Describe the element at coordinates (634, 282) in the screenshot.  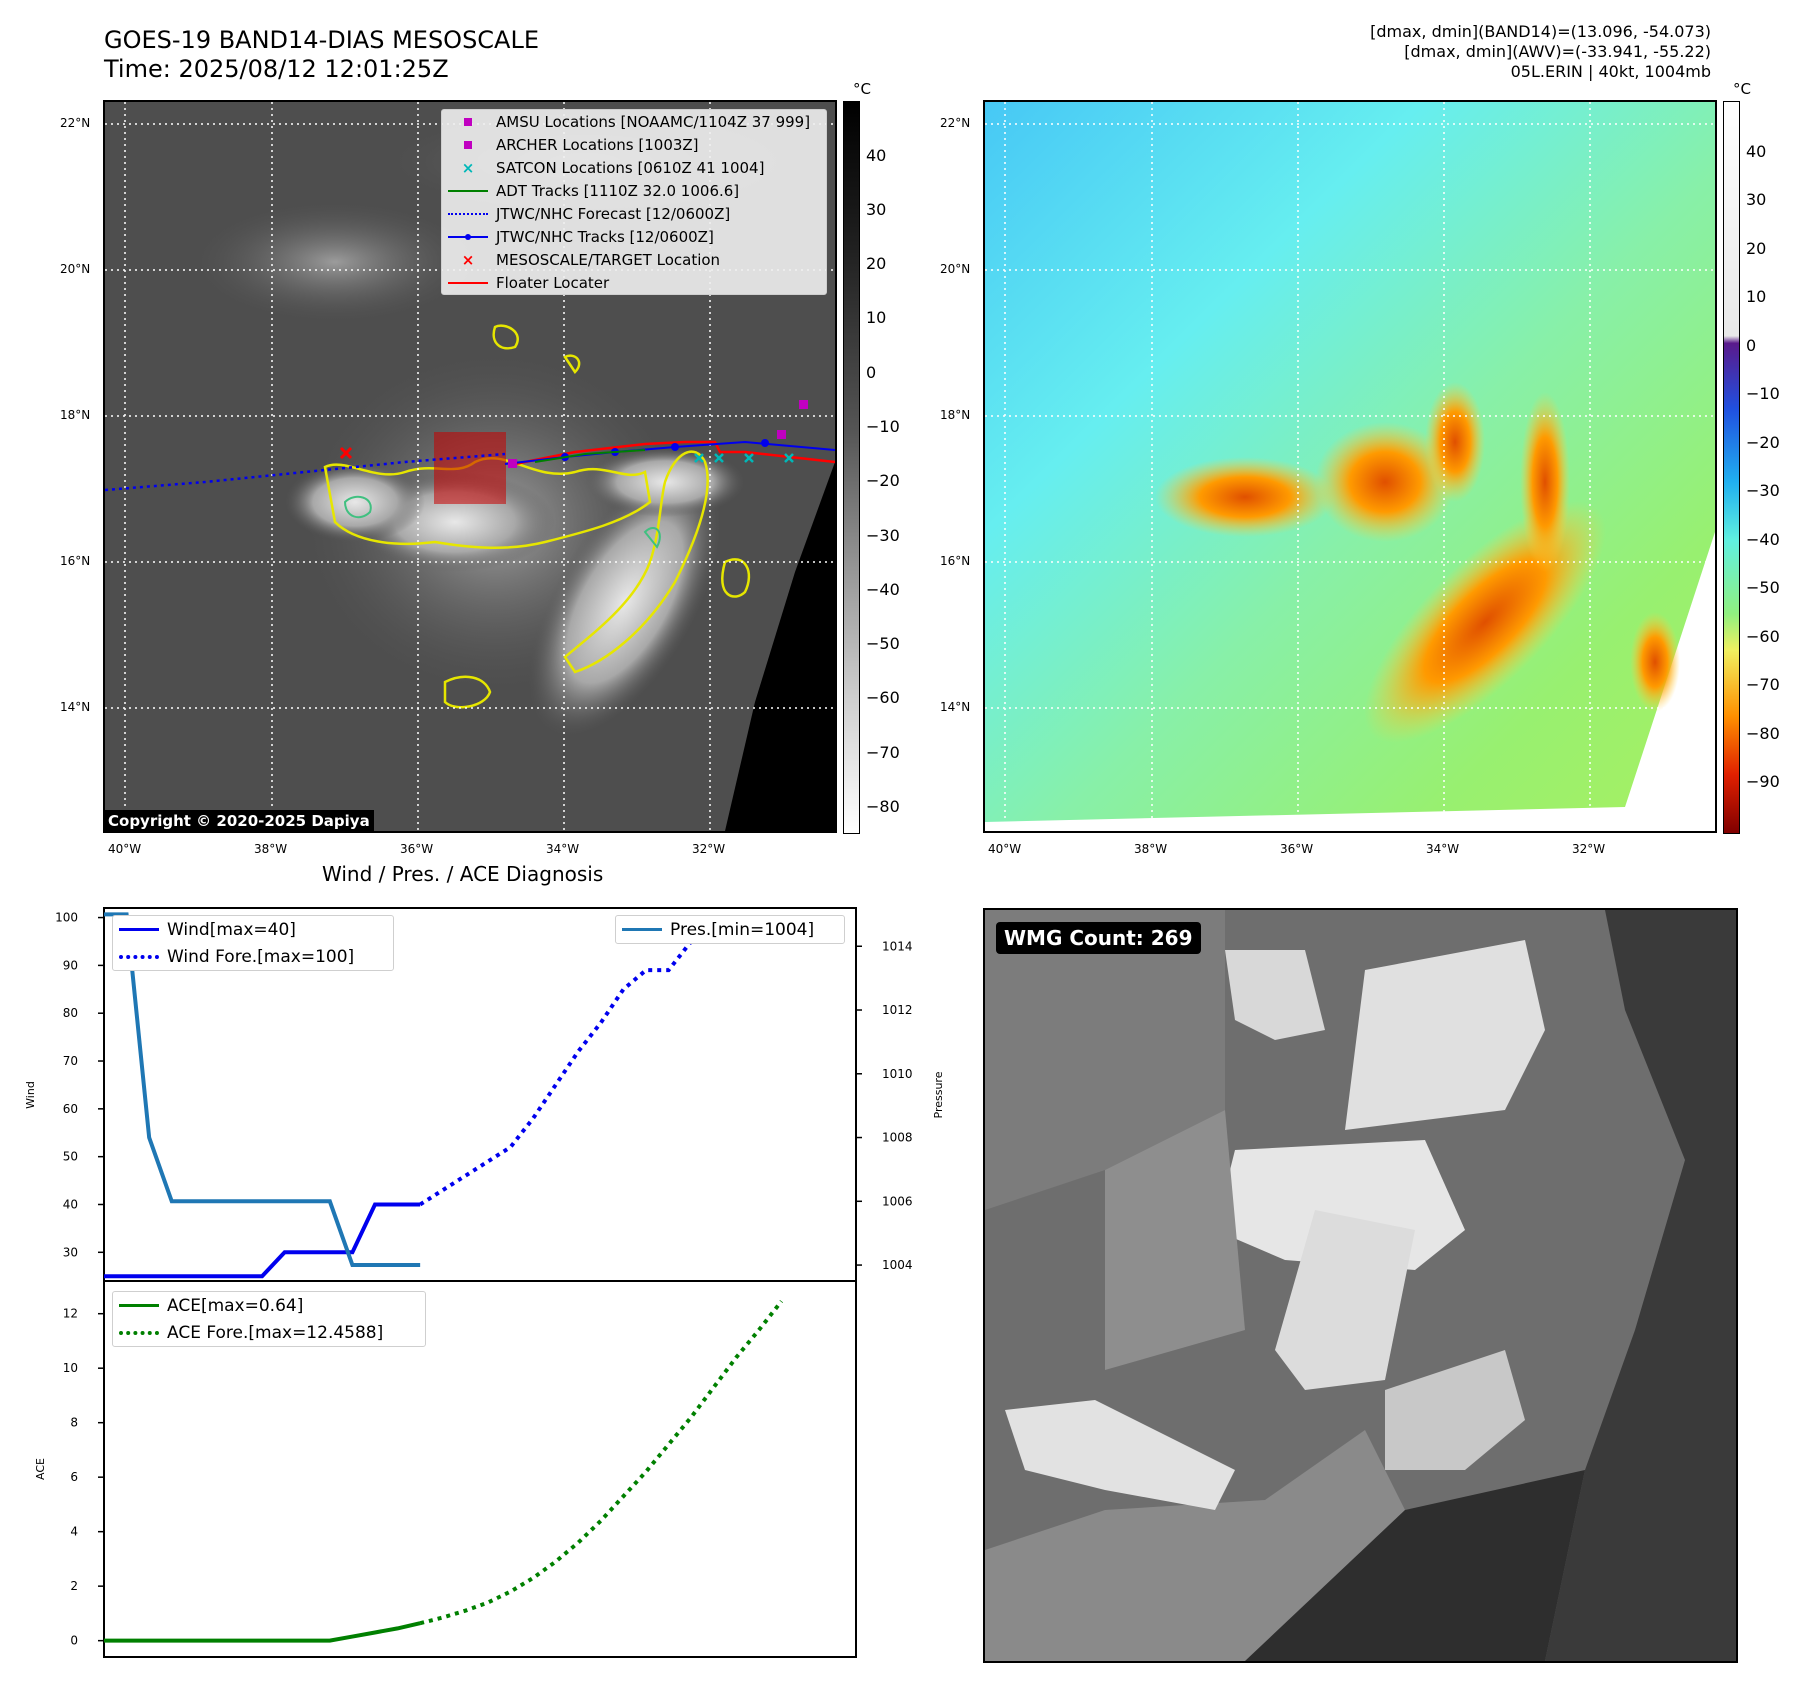
I see `legend-item-floater: Floater Locater` at that location.